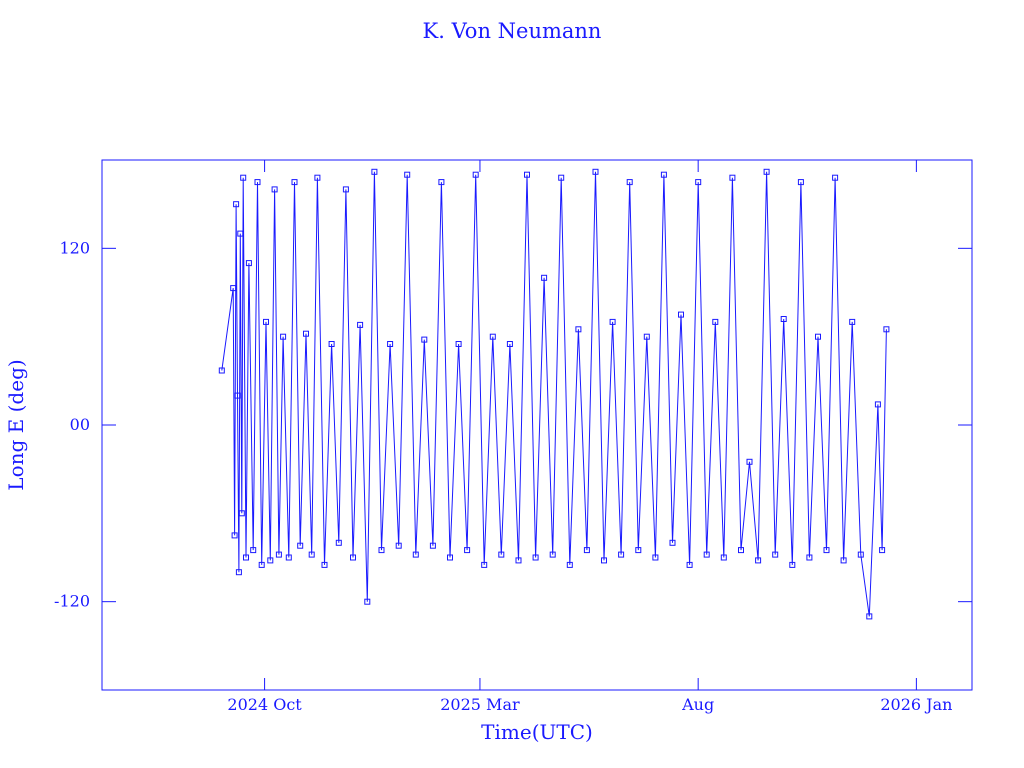  What do you see at coordinates (72, 601) in the screenshot?
I see `y-tick-label: -120` at bounding box center [72, 601].